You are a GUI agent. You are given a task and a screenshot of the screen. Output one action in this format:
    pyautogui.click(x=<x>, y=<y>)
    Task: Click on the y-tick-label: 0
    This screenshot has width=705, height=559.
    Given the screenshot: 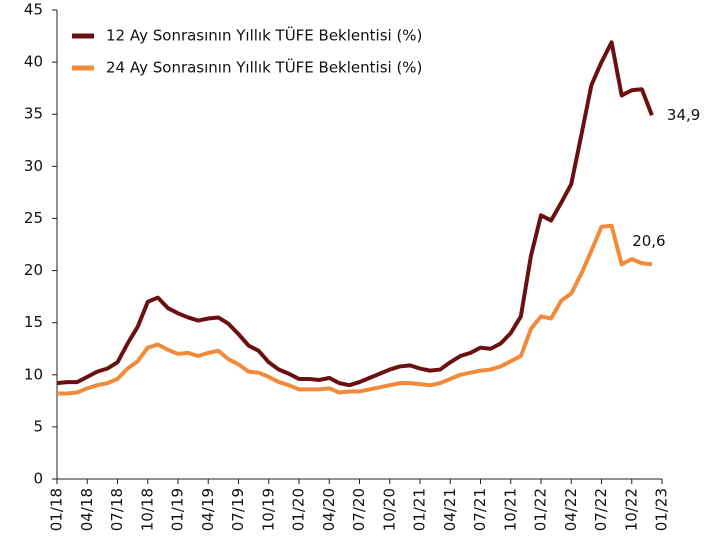 What is the action you would take?
    pyautogui.click(x=38, y=479)
    